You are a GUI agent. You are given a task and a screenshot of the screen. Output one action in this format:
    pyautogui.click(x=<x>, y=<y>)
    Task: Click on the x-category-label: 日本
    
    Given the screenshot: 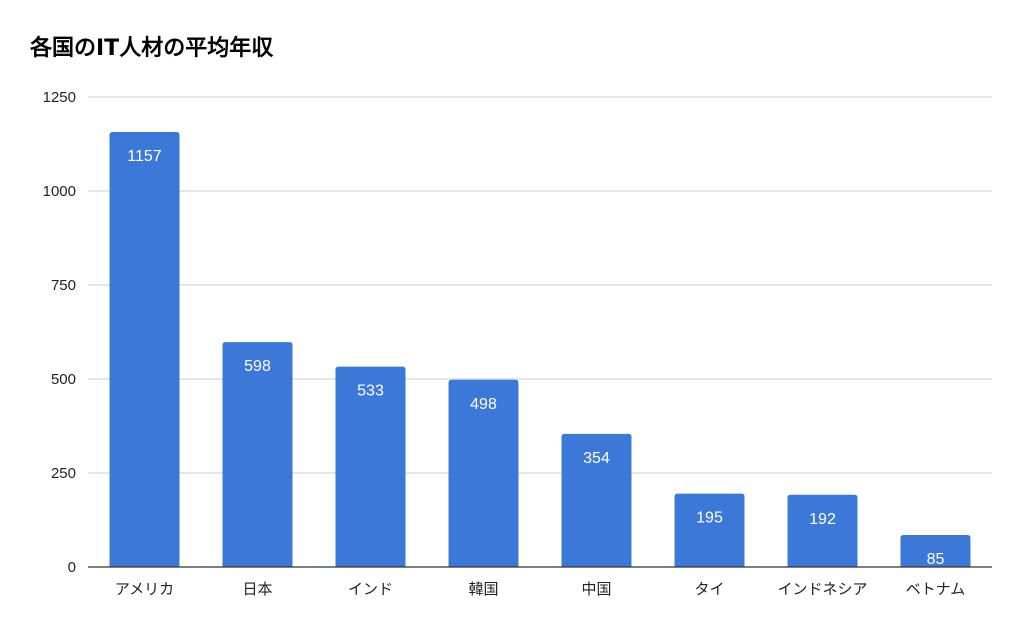 What is the action you would take?
    pyautogui.click(x=257, y=589)
    